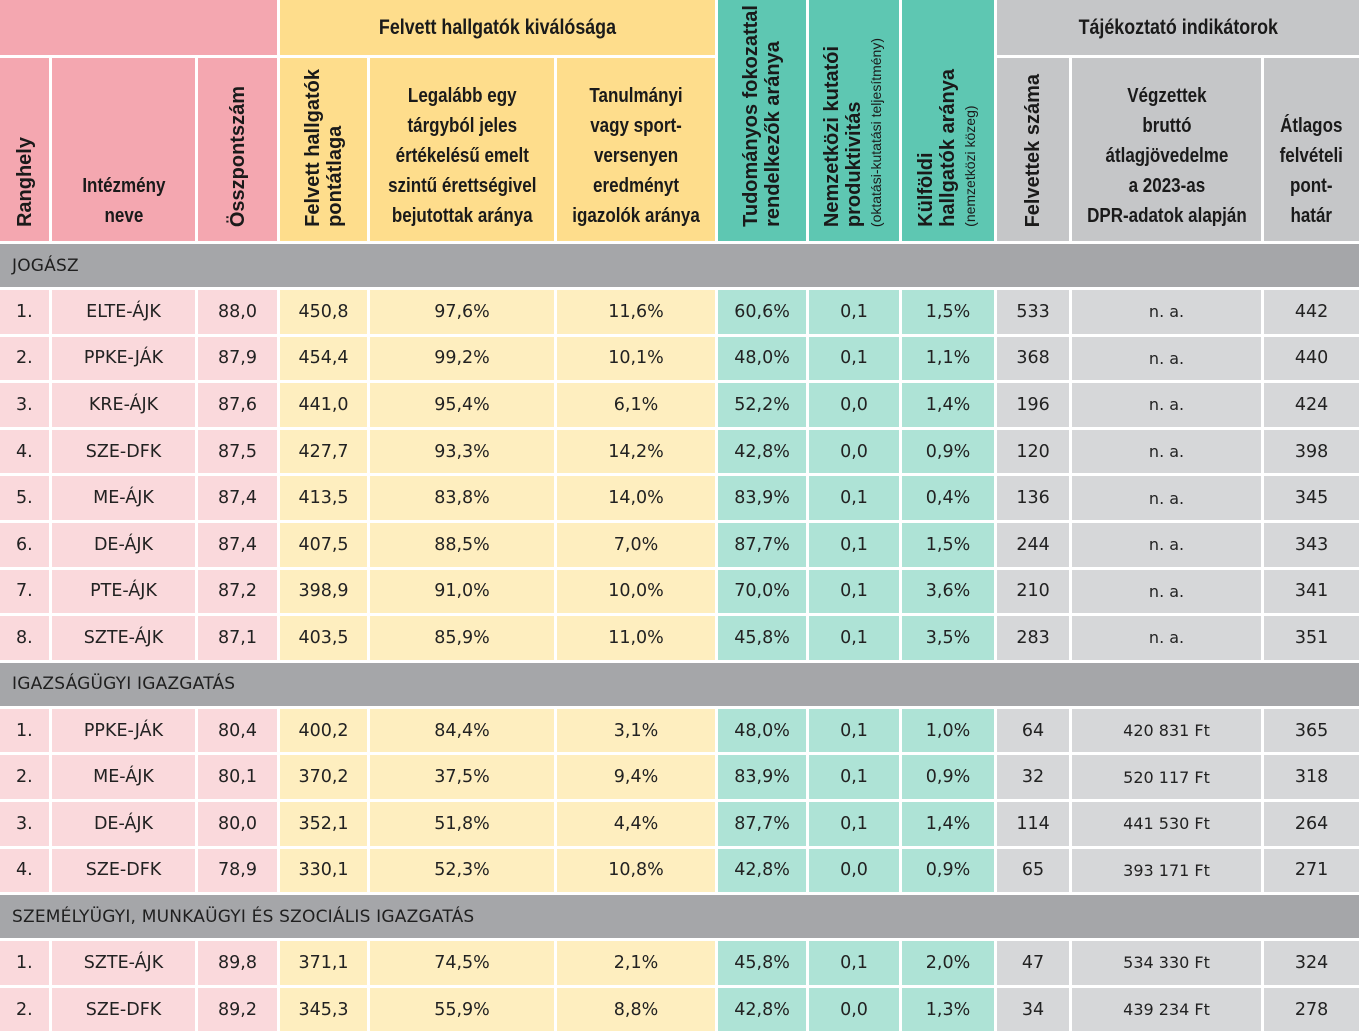 The image size is (1359, 1036). I want to click on cell-foreign-students: 1,4%, so click(950, 406).